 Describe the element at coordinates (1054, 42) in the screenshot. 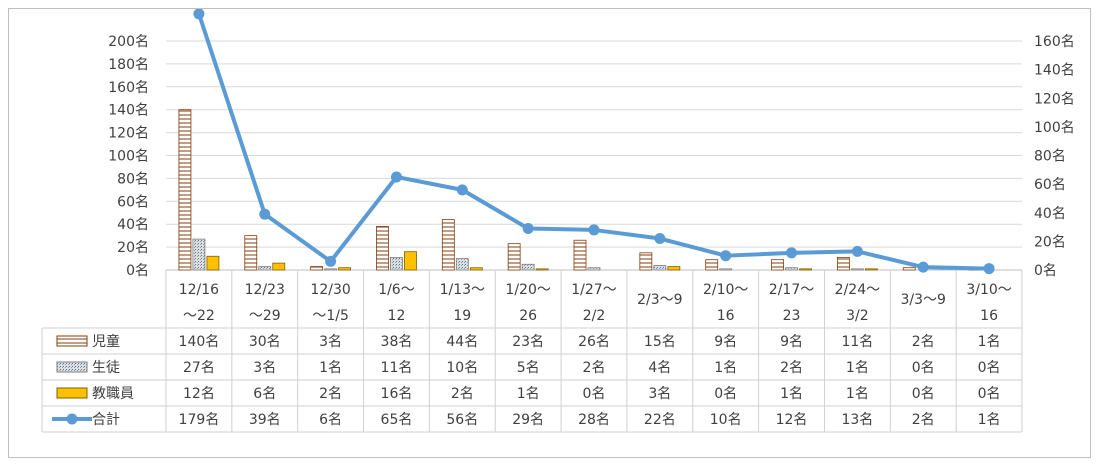

I see `right-axis-tick: 160名` at that location.